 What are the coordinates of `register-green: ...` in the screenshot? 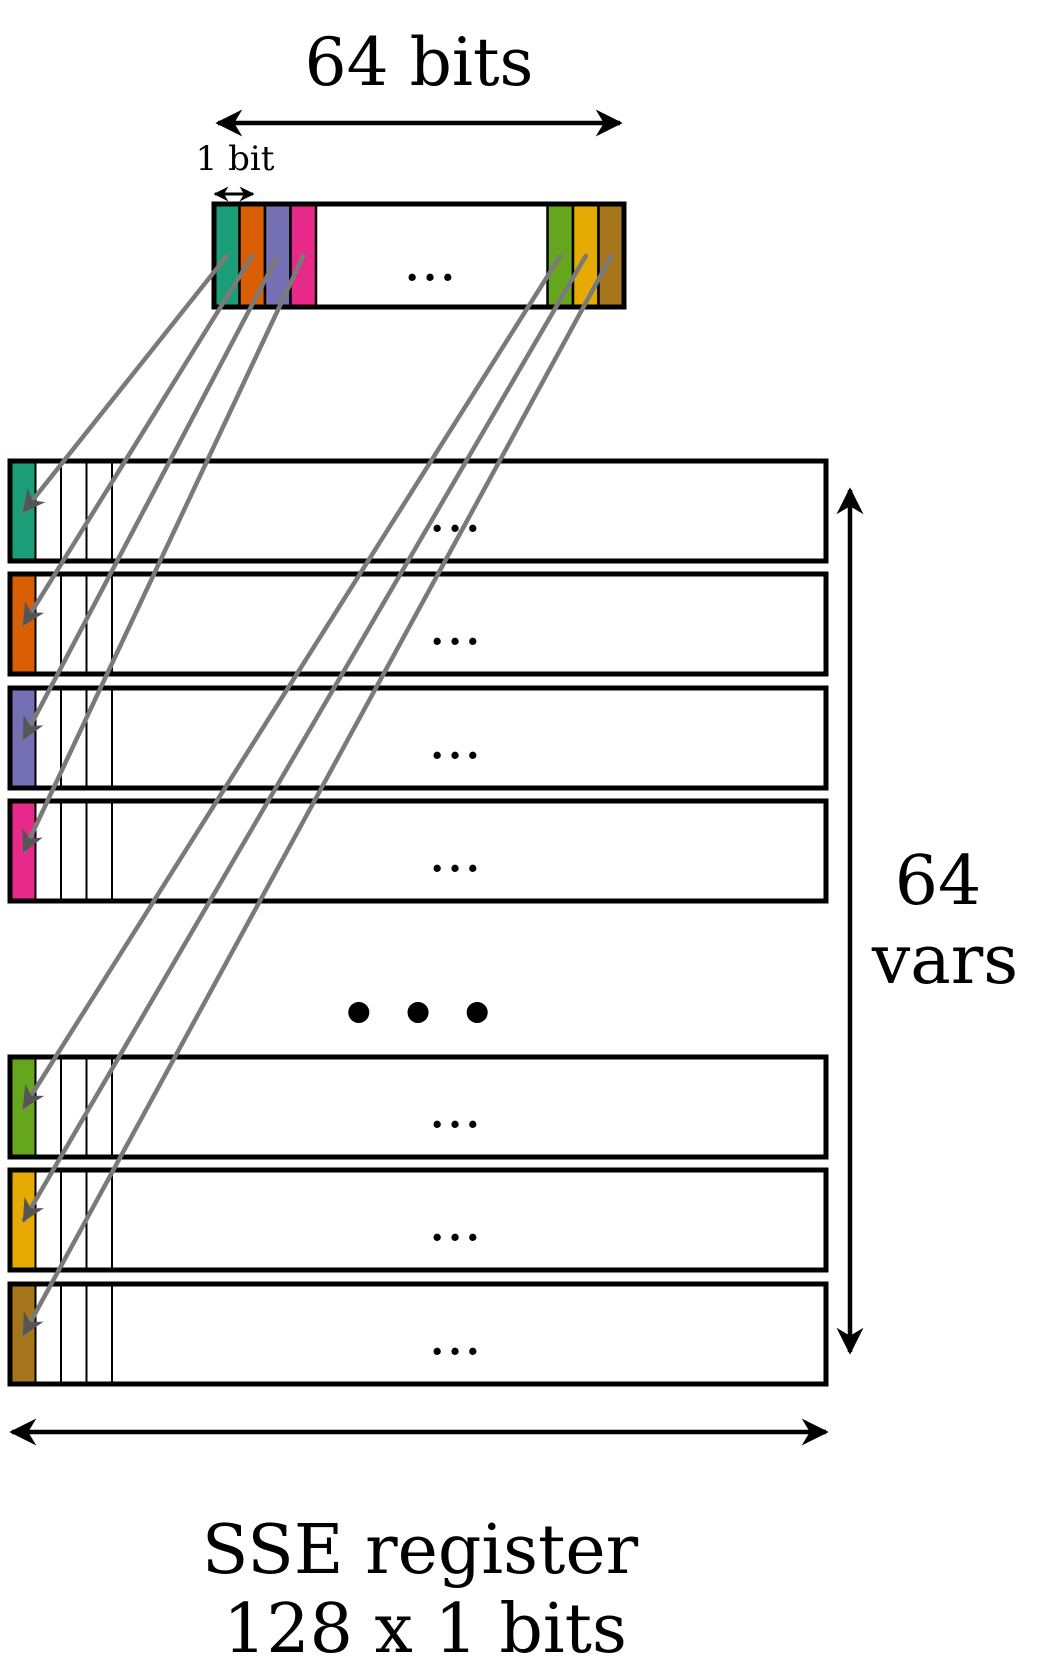 It's located at (418, 1107).